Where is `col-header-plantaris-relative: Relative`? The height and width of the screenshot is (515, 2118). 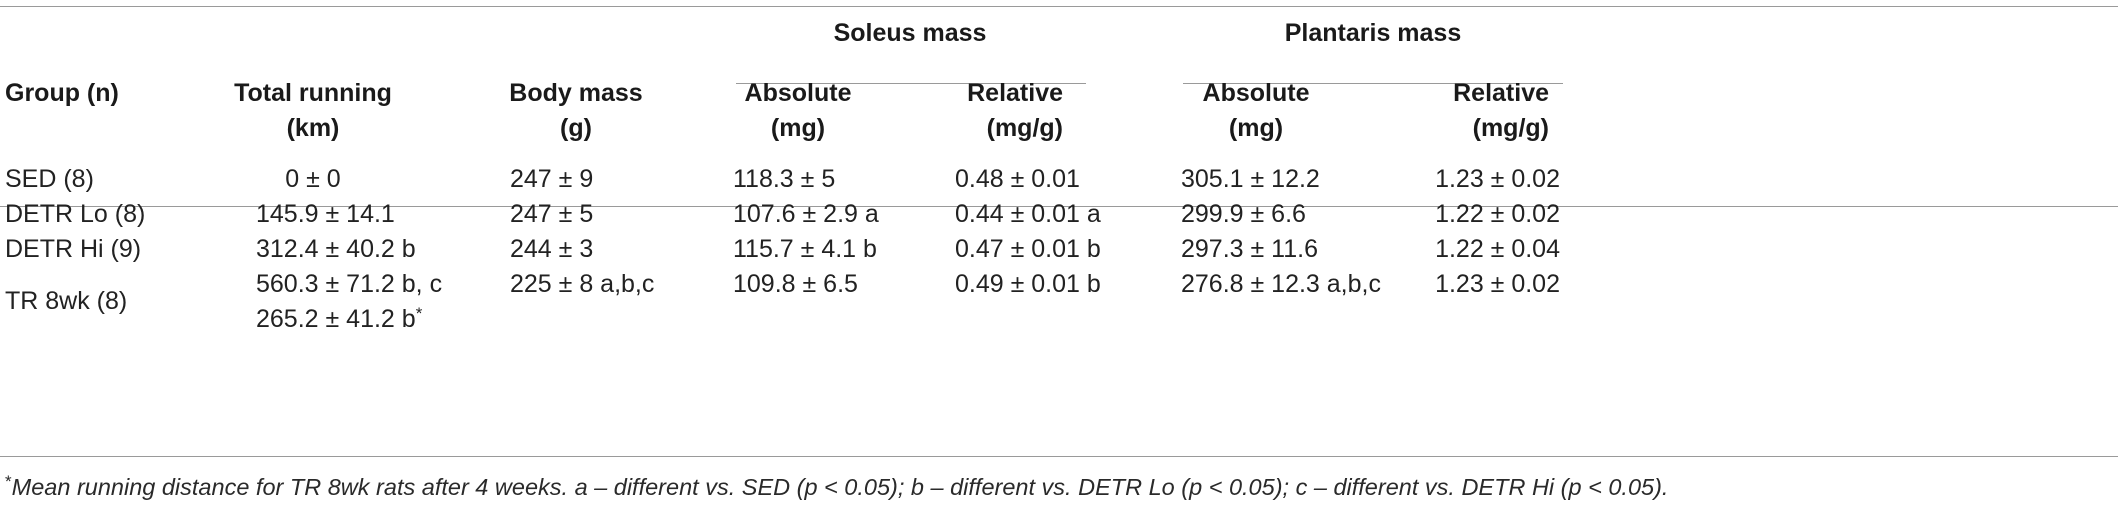
col-header-plantaris-relative: Relative is located at coordinates (1501, 93).